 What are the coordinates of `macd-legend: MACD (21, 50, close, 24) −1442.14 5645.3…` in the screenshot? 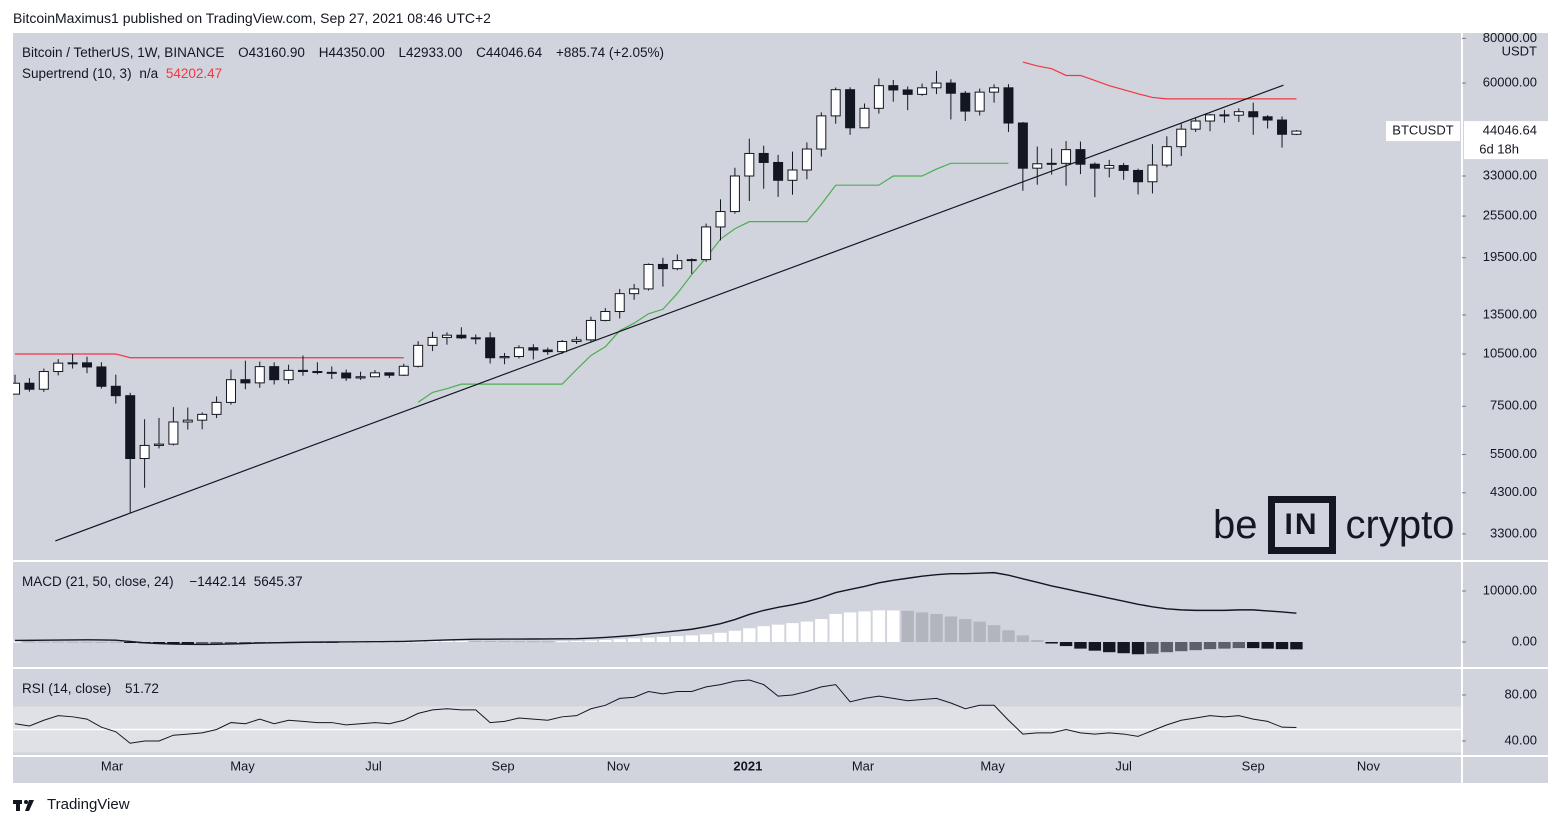 It's located at (164, 581).